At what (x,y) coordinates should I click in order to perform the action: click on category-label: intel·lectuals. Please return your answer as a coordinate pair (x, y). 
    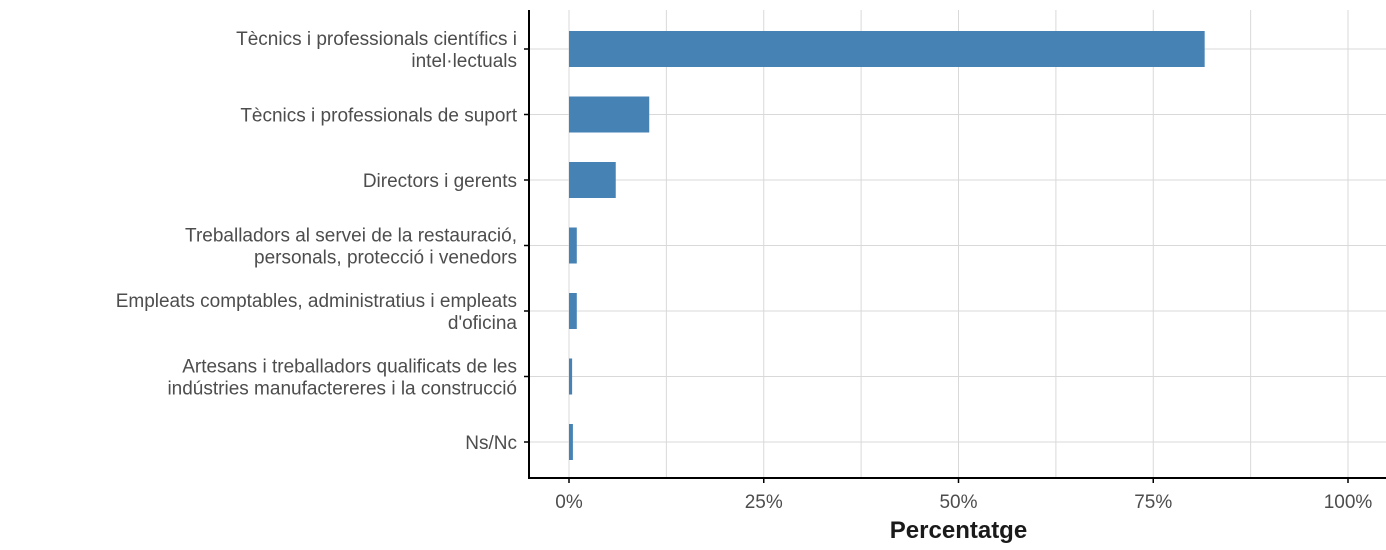
    Looking at the image, I should click on (464, 61).